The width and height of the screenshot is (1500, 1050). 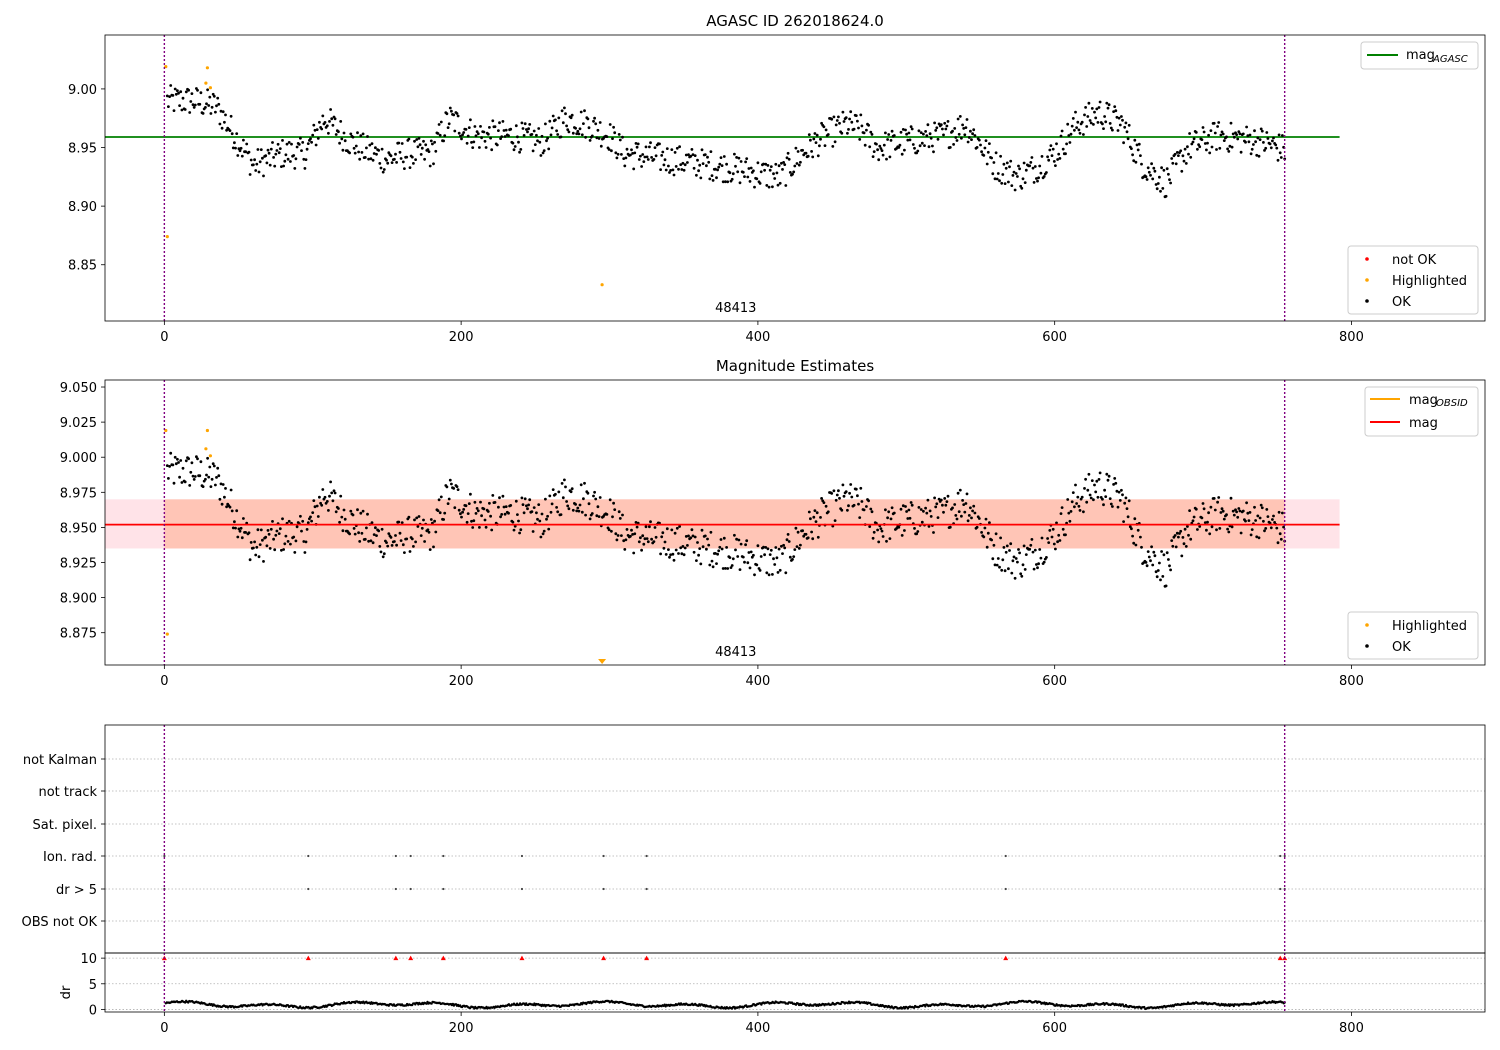 What do you see at coordinates (167, 237) in the screenshot?
I see `panel1-highlighted-point` at bounding box center [167, 237].